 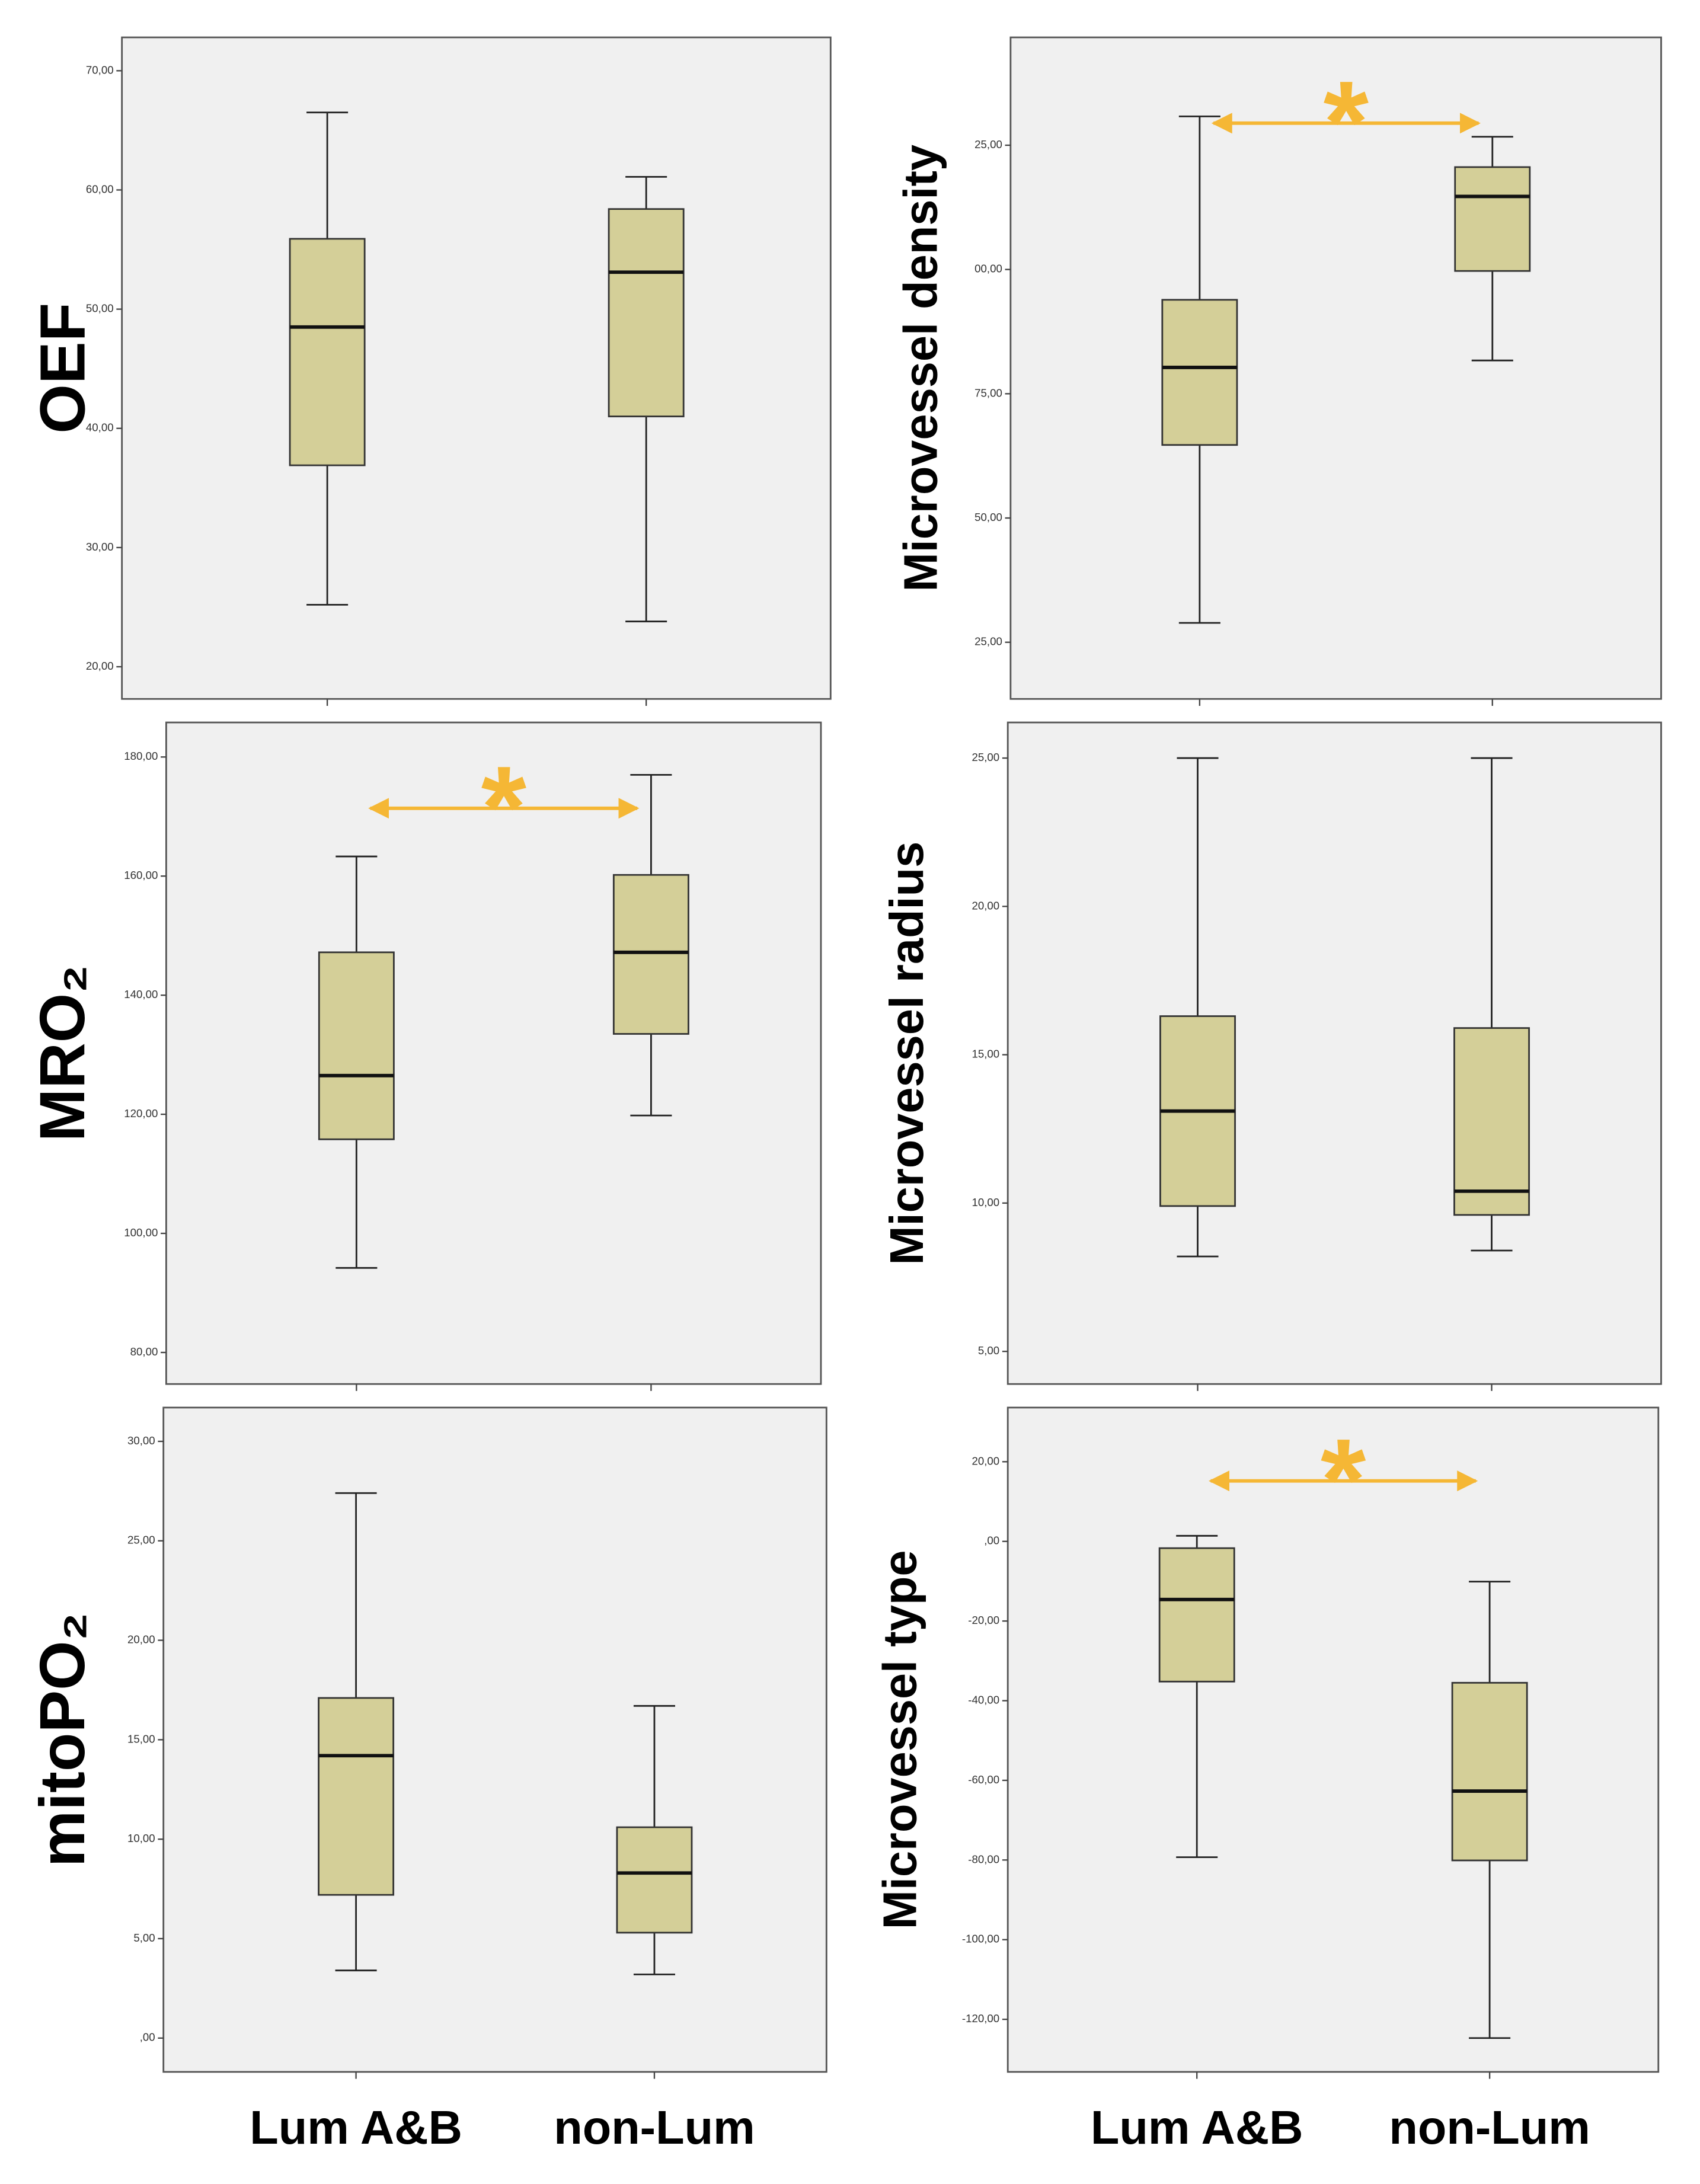 What do you see at coordinates (988, 393) in the screenshot?
I see `y-tick-label: 75,00` at bounding box center [988, 393].